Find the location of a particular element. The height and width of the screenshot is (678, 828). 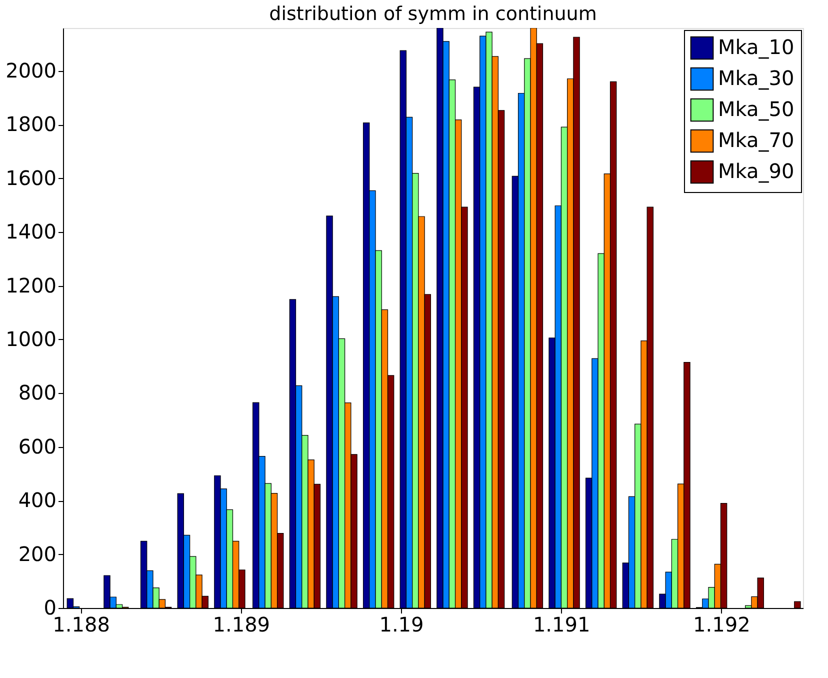

legend-label: Mka_70 is located at coordinates (756, 140).